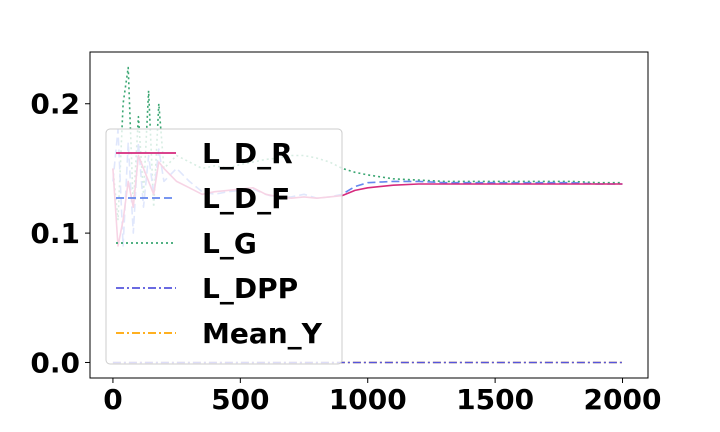 This screenshot has height=432, width=720. Describe the element at coordinates (262, 333) in the screenshot. I see `legend-label-mean-y: Mean_Y` at that location.